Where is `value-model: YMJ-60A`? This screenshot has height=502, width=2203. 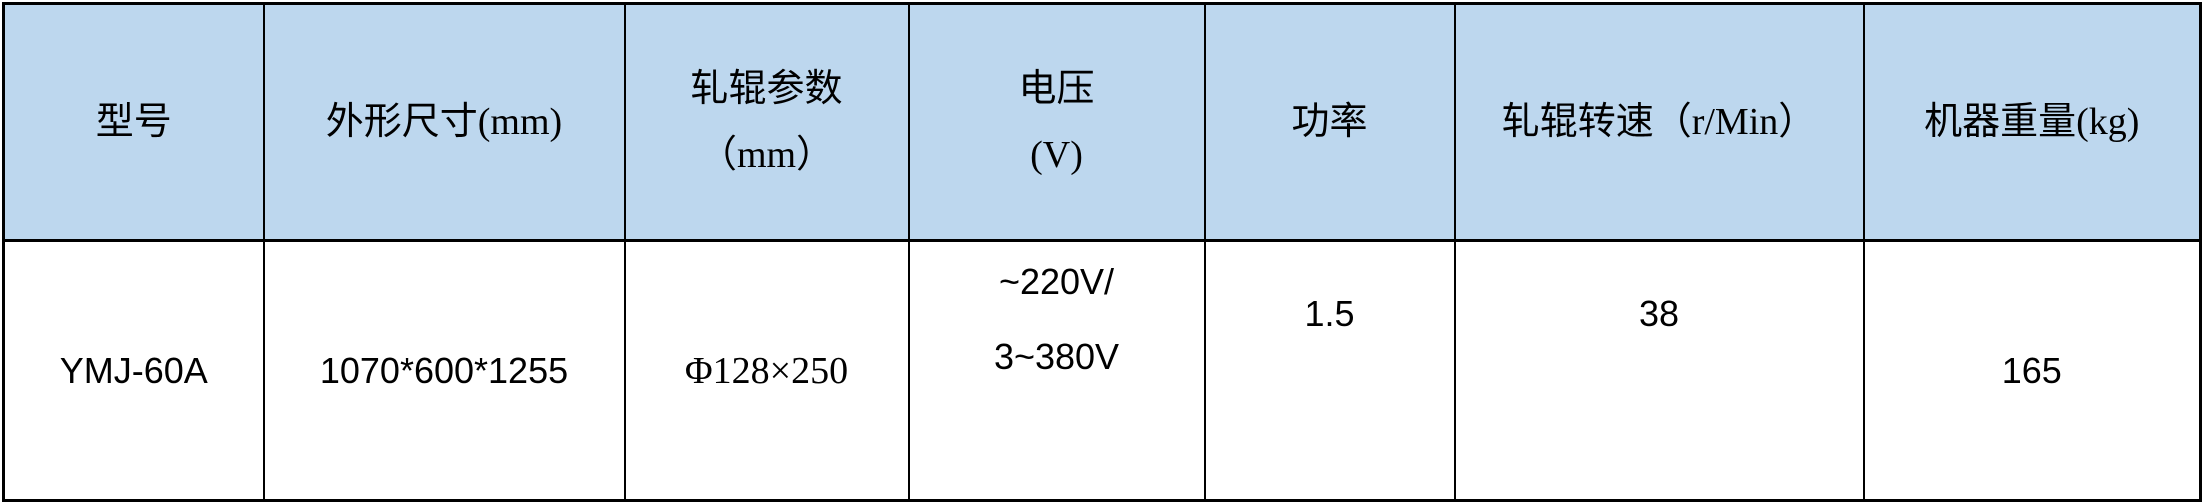 value-model: YMJ-60A is located at coordinates (133, 370).